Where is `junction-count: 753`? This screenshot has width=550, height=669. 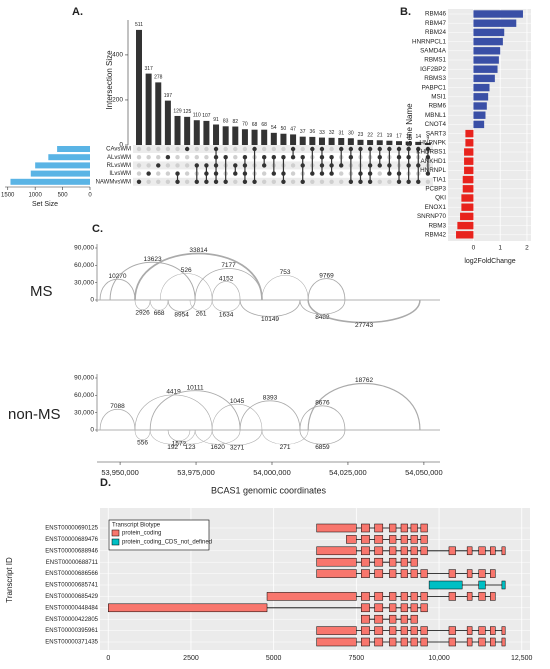
junction-count: 753 is located at coordinates (285, 272).